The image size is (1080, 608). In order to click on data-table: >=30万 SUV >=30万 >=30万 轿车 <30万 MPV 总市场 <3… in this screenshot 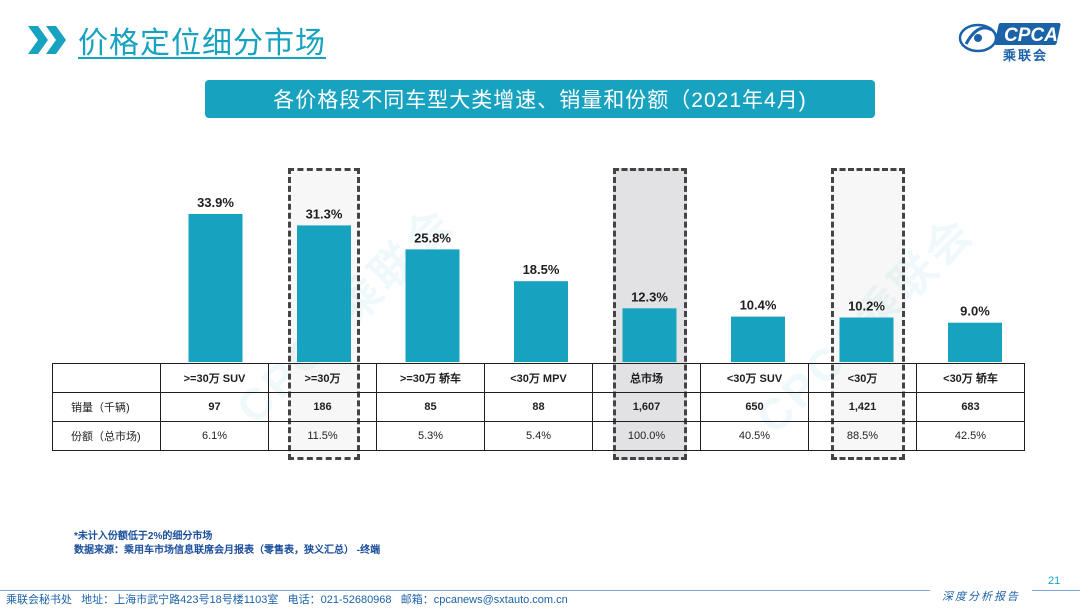, I will do `click(538, 407)`.